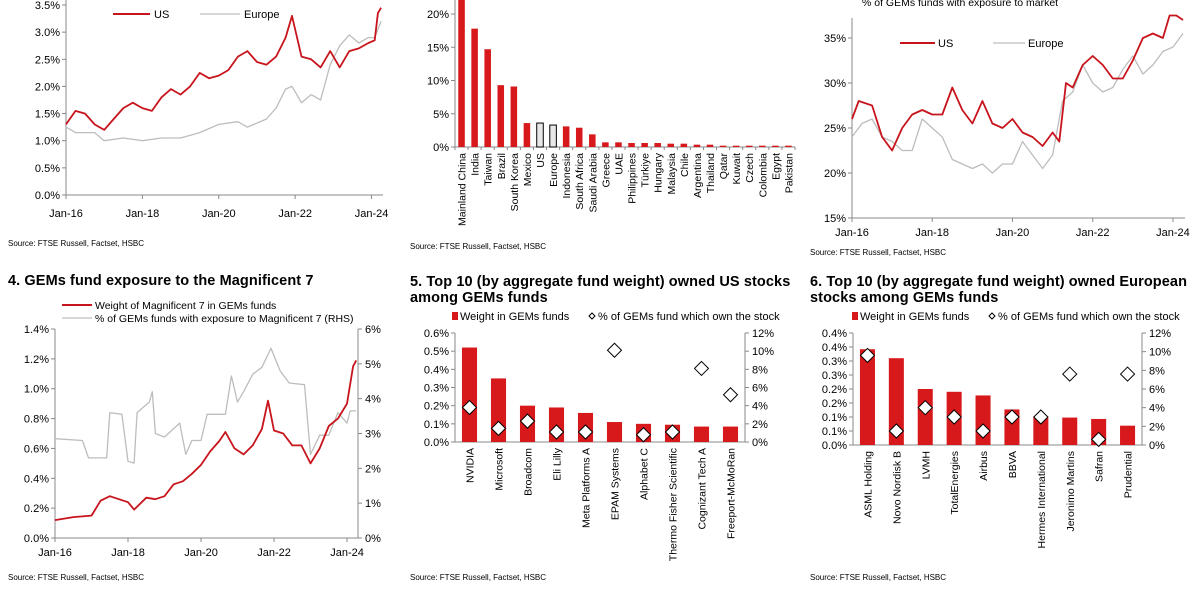 This screenshot has height=600, width=1200. I want to click on category-label: Freeport-McMoRan, so click(732, 493).